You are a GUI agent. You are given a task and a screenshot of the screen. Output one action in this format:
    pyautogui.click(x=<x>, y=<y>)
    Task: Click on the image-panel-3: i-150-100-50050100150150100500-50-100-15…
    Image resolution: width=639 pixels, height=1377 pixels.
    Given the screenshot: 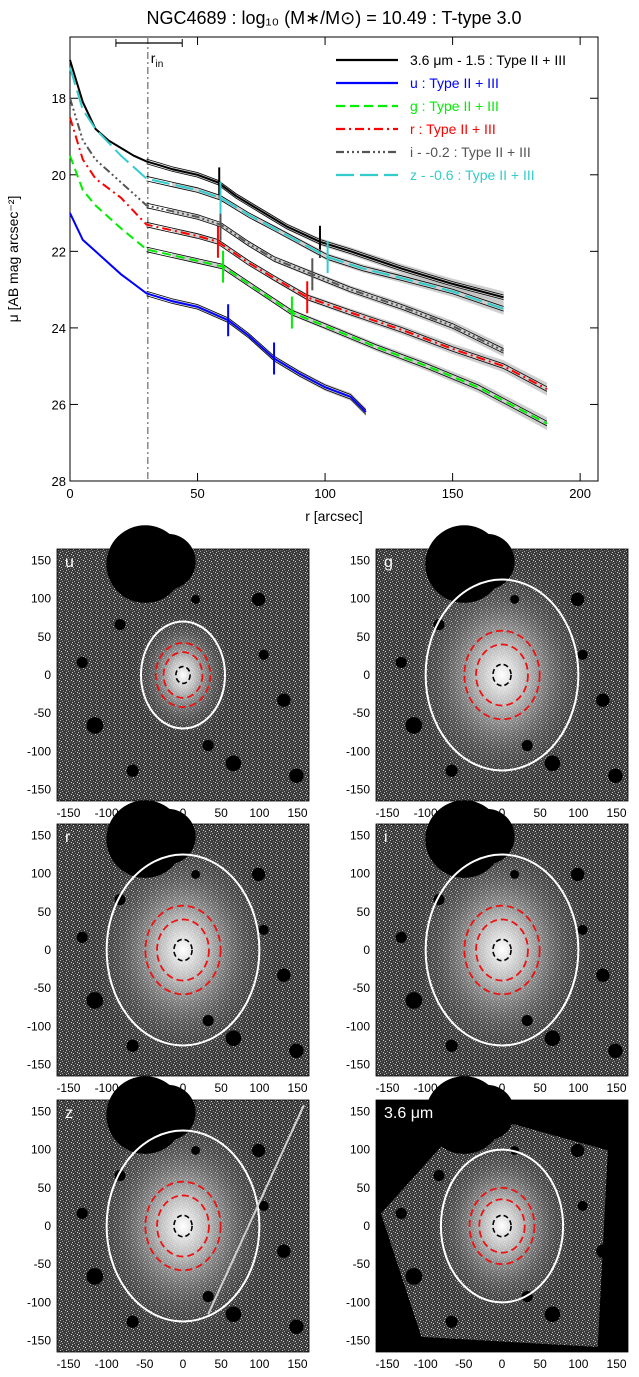 What is the action you would take?
    pyautogui.click(x=487, y=947)
    